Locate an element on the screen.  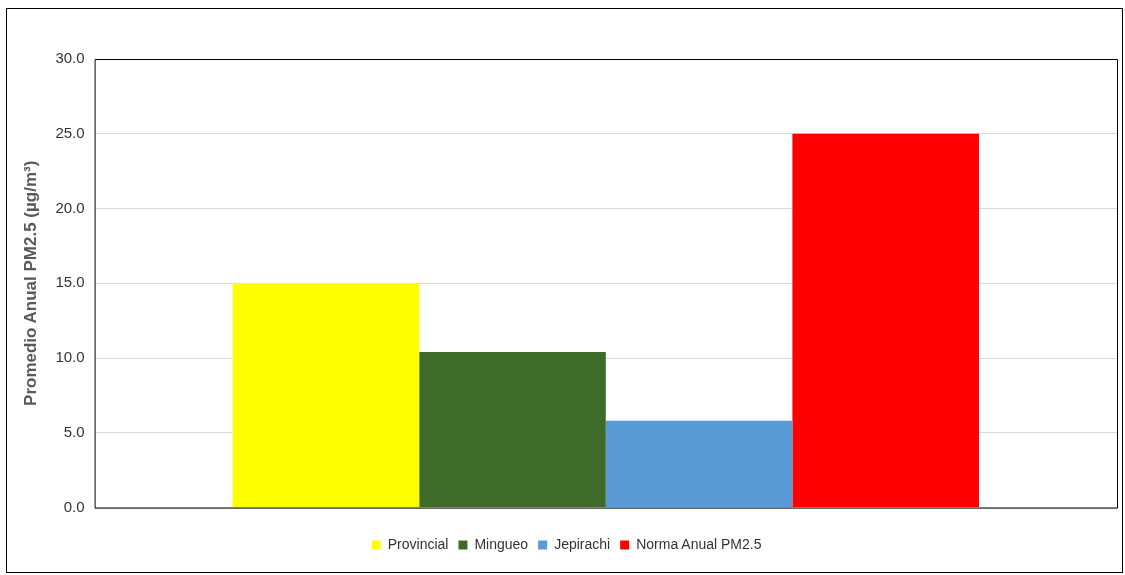
y-tick-label: 5.0 is located at coordinates (74, 431).